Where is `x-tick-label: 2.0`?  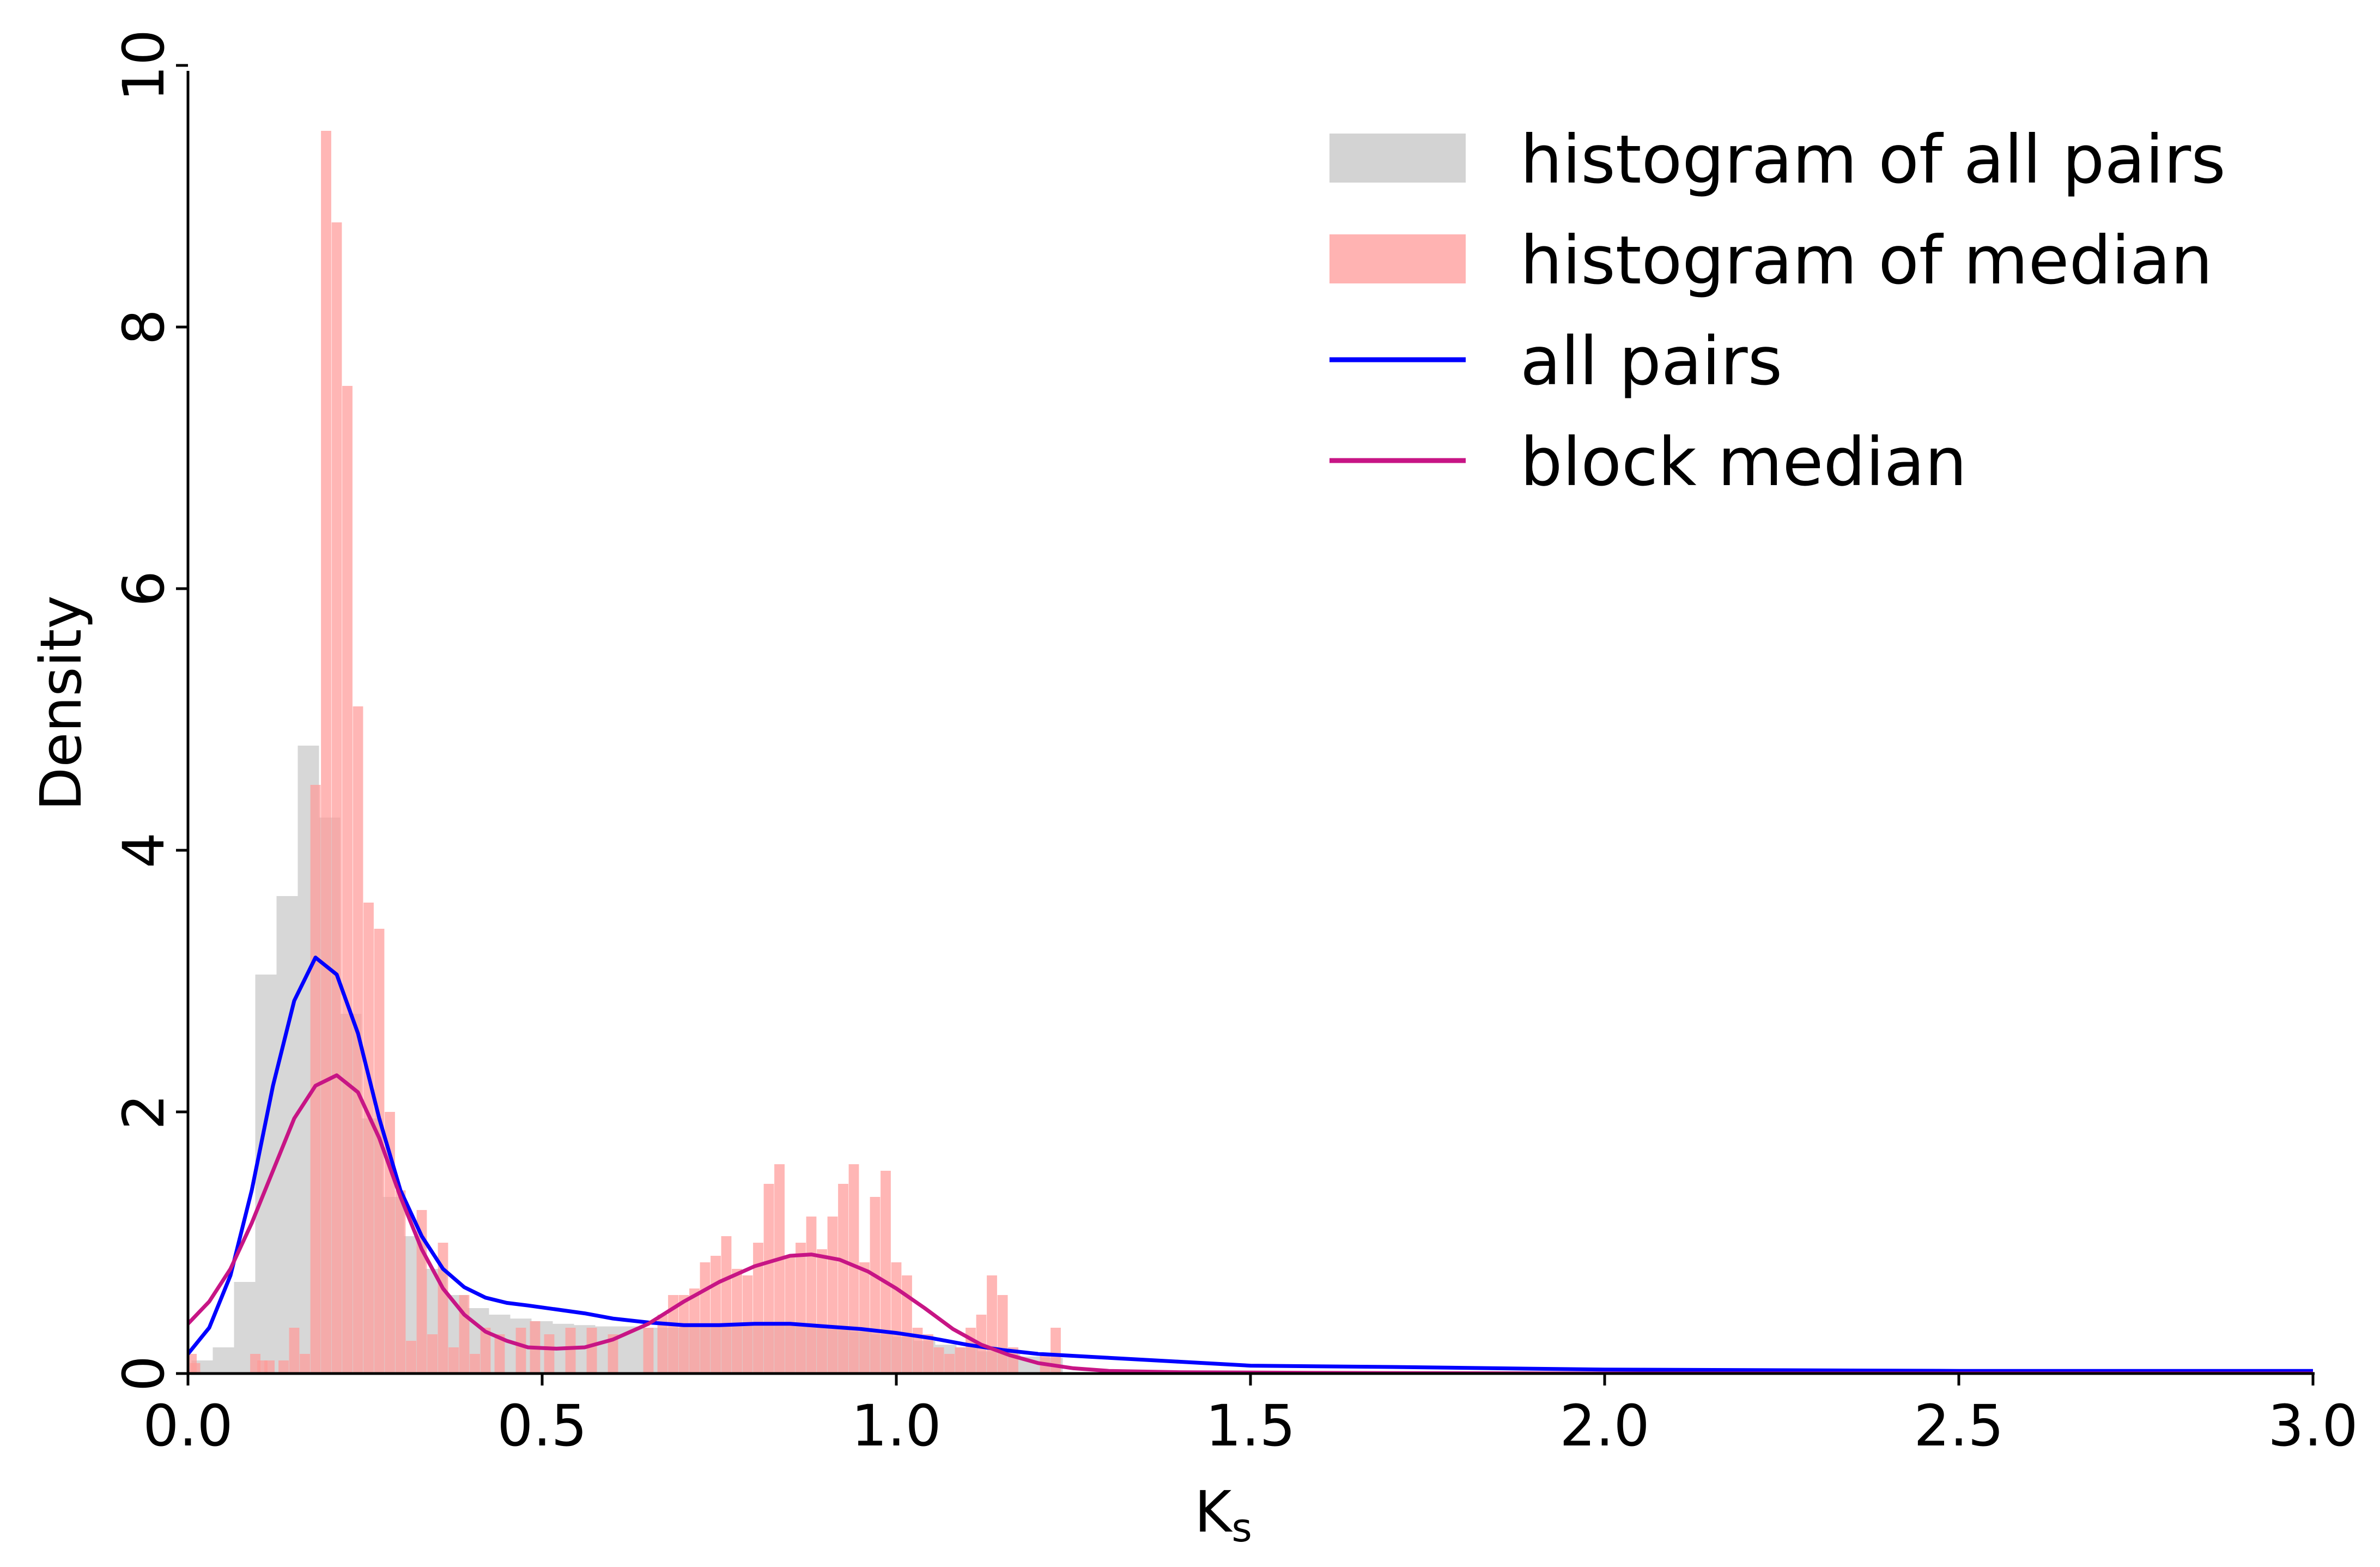
x-tick-label: 2.0 is located at coordinates (1604, 1426).